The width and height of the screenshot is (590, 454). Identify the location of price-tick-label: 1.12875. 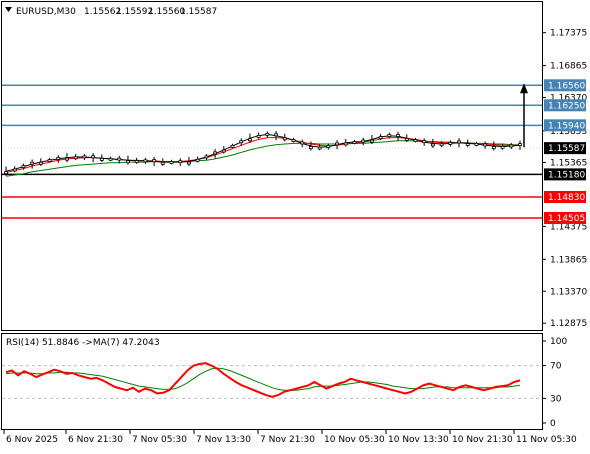
(568, 324).